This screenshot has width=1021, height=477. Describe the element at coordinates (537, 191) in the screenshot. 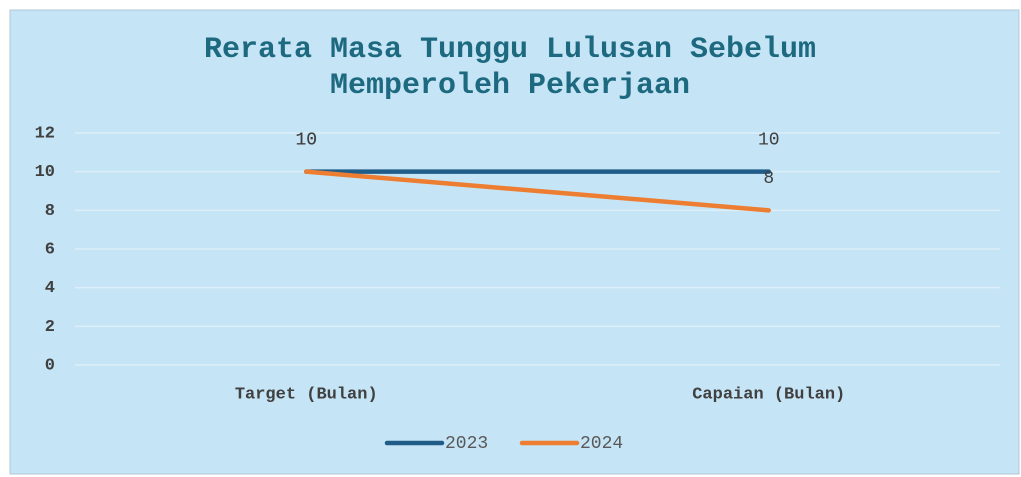

I see `series-line` at that location.